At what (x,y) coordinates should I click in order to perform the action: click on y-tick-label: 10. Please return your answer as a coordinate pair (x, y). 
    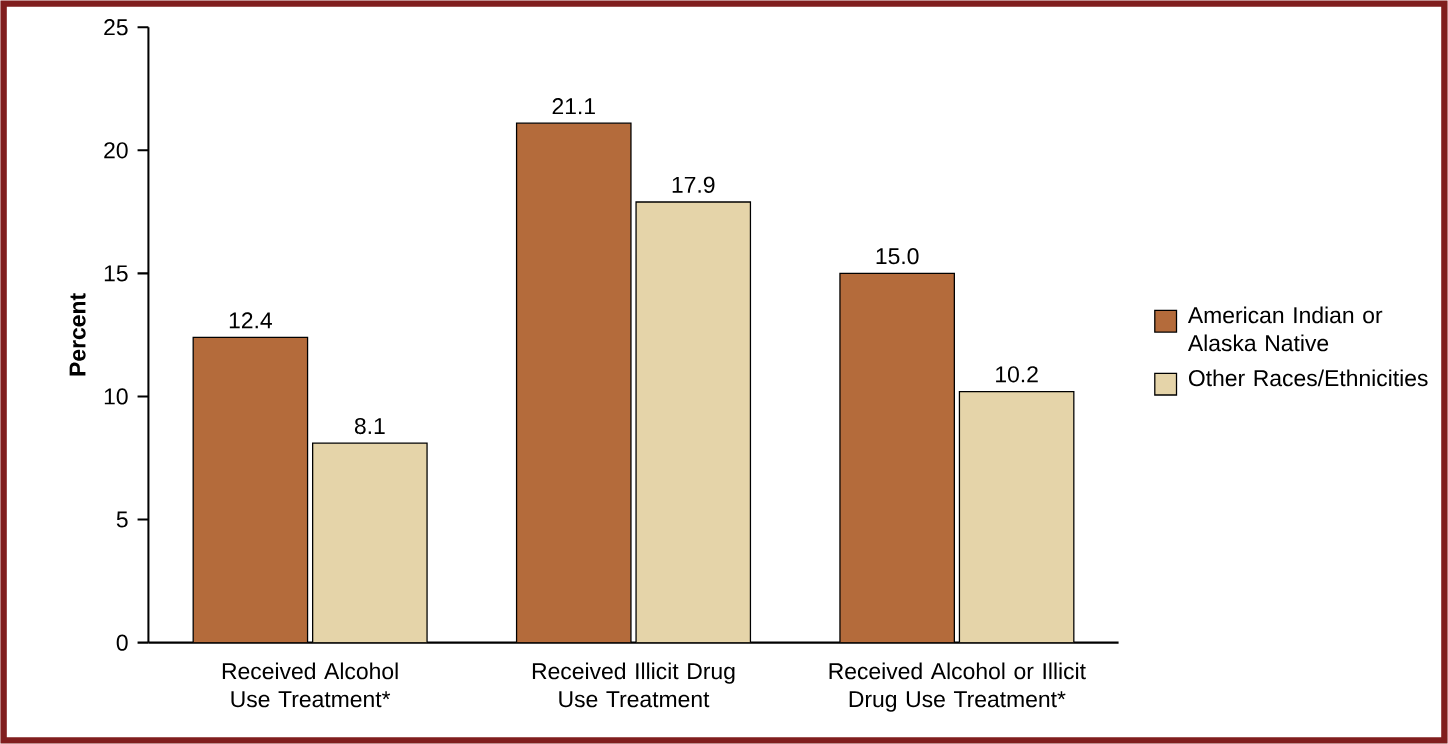
    Looking at the image, I should click on (116, 396).